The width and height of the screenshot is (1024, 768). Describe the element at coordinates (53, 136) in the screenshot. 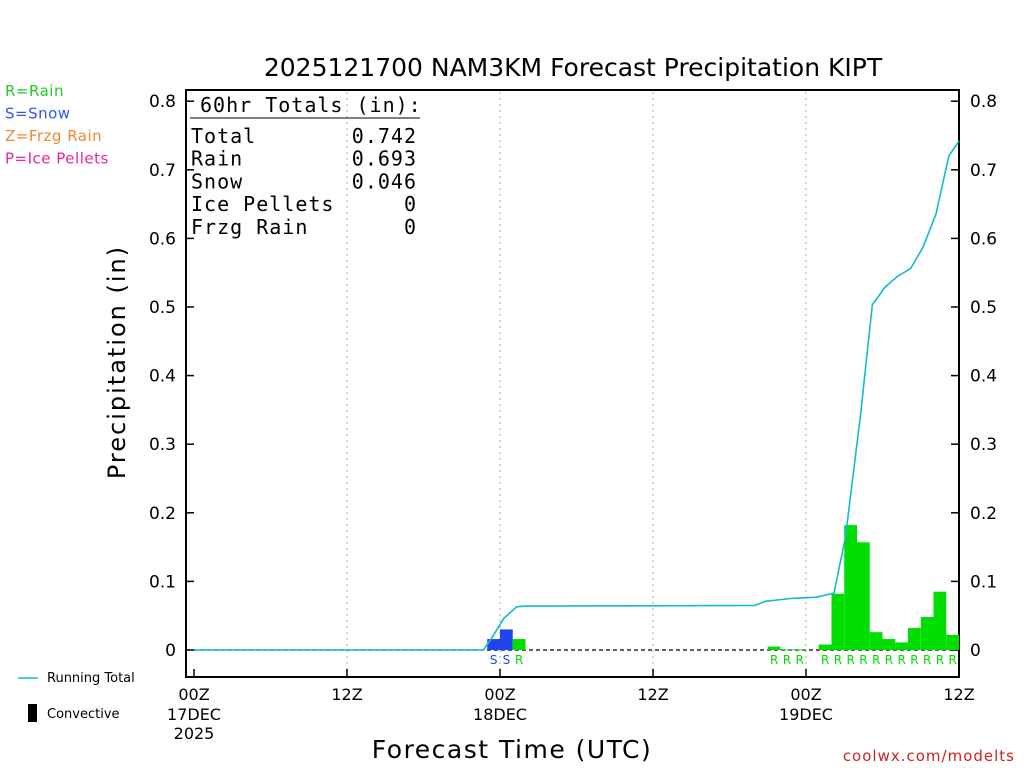

I see `legend-entry: Z=Frzg Rain` at that location.